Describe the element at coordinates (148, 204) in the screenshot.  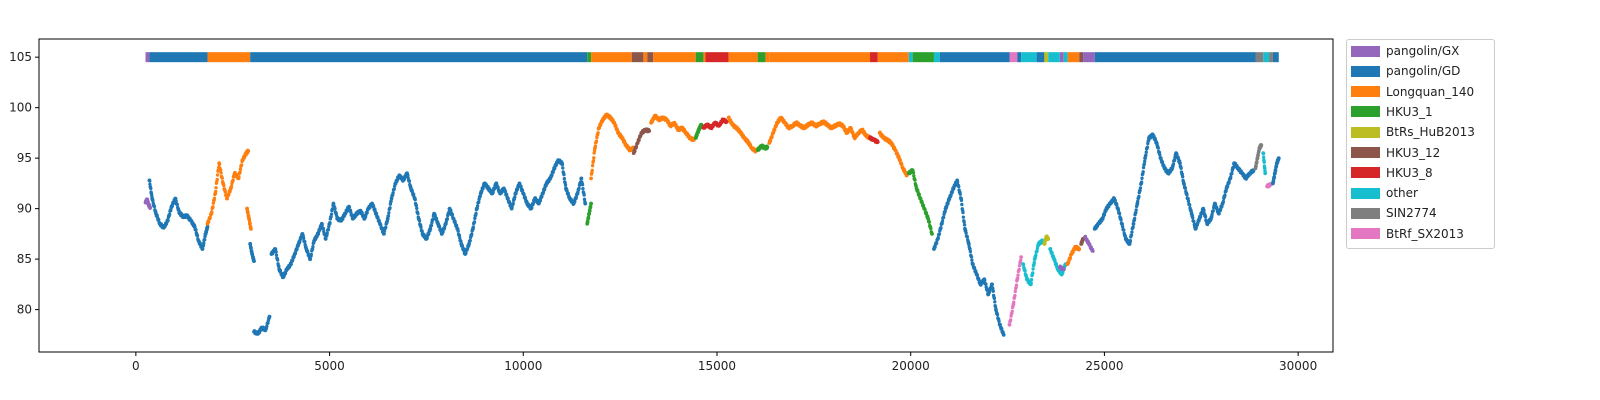
I see `series-pangolin-gx-points` at that location.